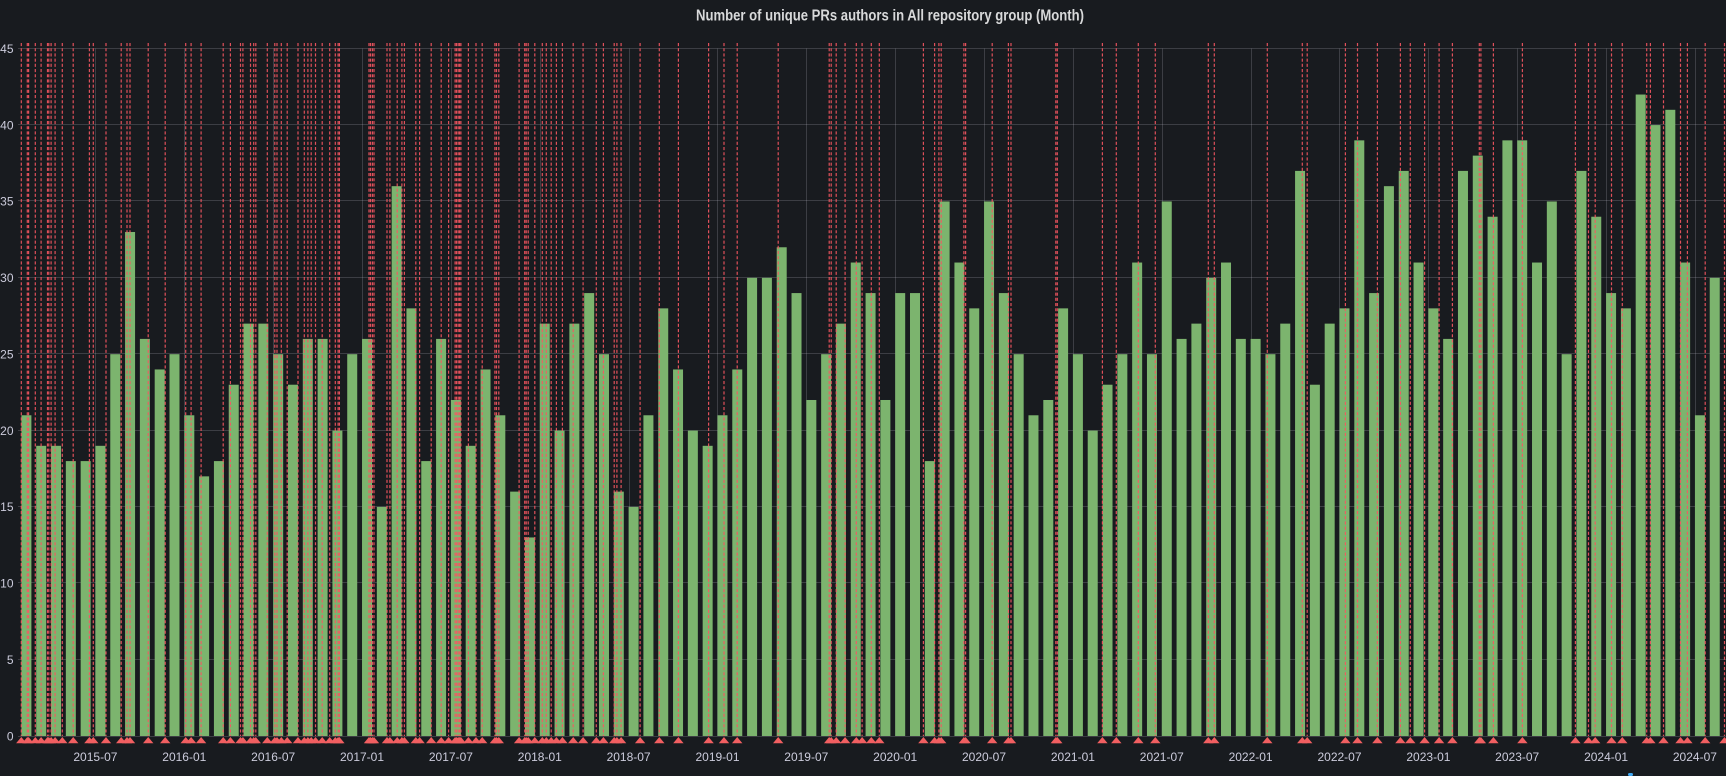 This screenshot has height=776, width=1726. Describe the element at coordinates (895, 757) in the screenshot. I see `svg-text: 2020-01` at that location.